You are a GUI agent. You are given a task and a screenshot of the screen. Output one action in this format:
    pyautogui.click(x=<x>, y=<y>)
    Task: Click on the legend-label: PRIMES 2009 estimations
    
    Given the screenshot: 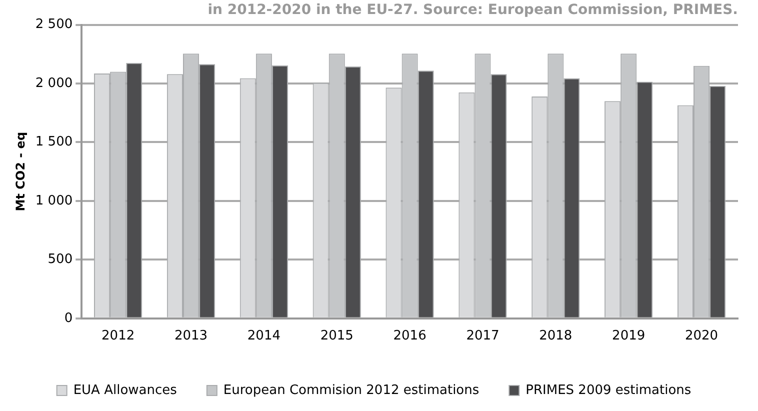 What is the action you would take?
    pyautogui.click(x=609, y=390)
    